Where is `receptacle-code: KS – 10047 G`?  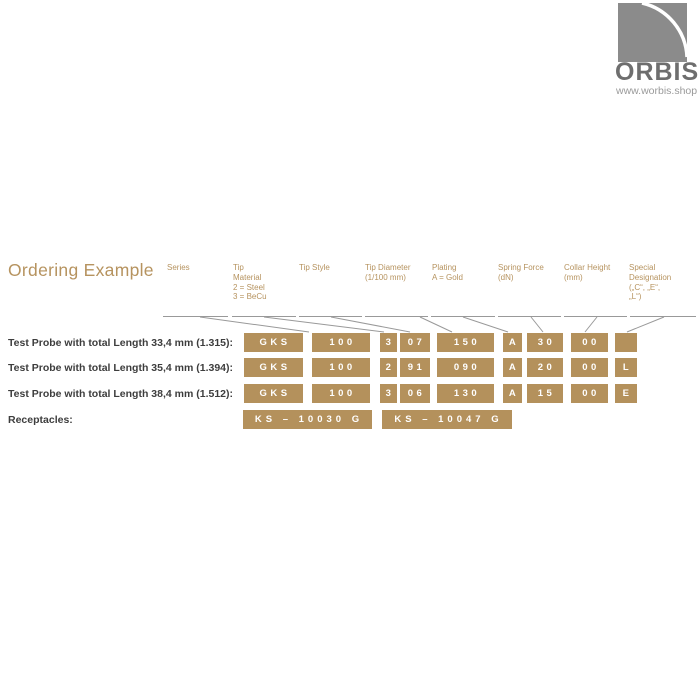
receptacle-code: KS – 10047 G is located at coordinates (447, 419).